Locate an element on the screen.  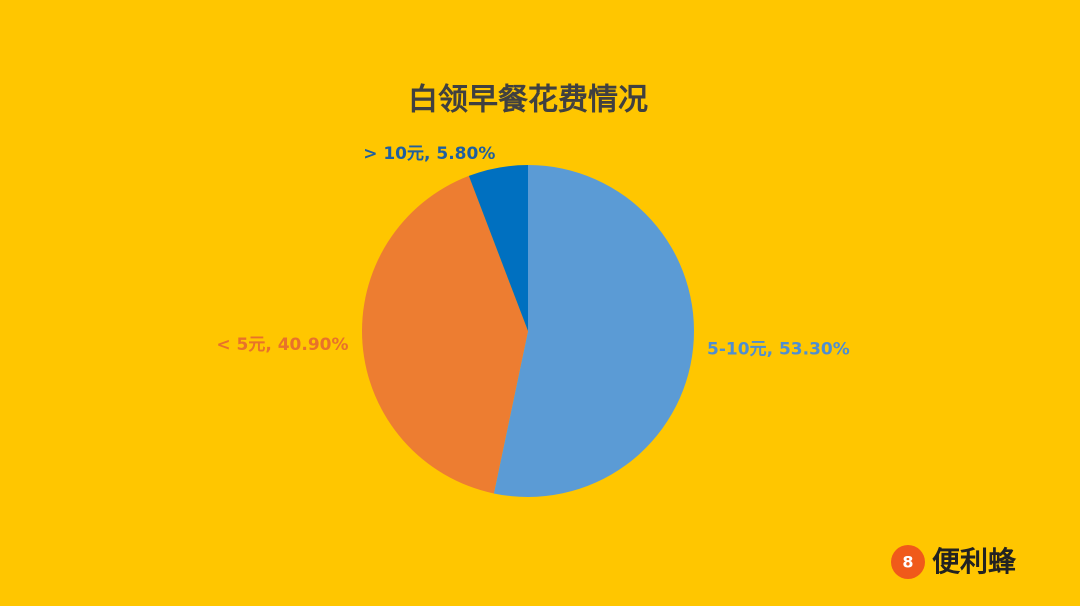
watermark: 便利蜂 is located at coordinates (974, 561).